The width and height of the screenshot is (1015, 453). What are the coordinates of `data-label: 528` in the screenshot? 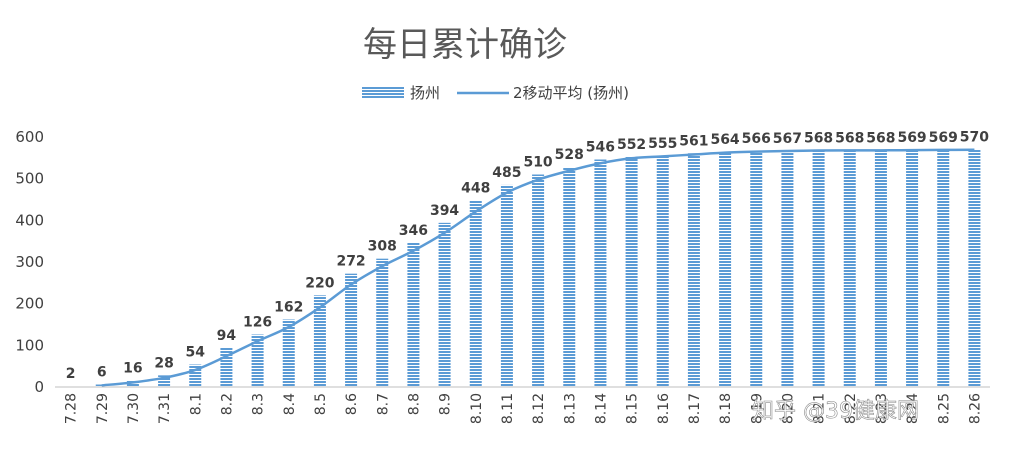 It's located at (569, 155).